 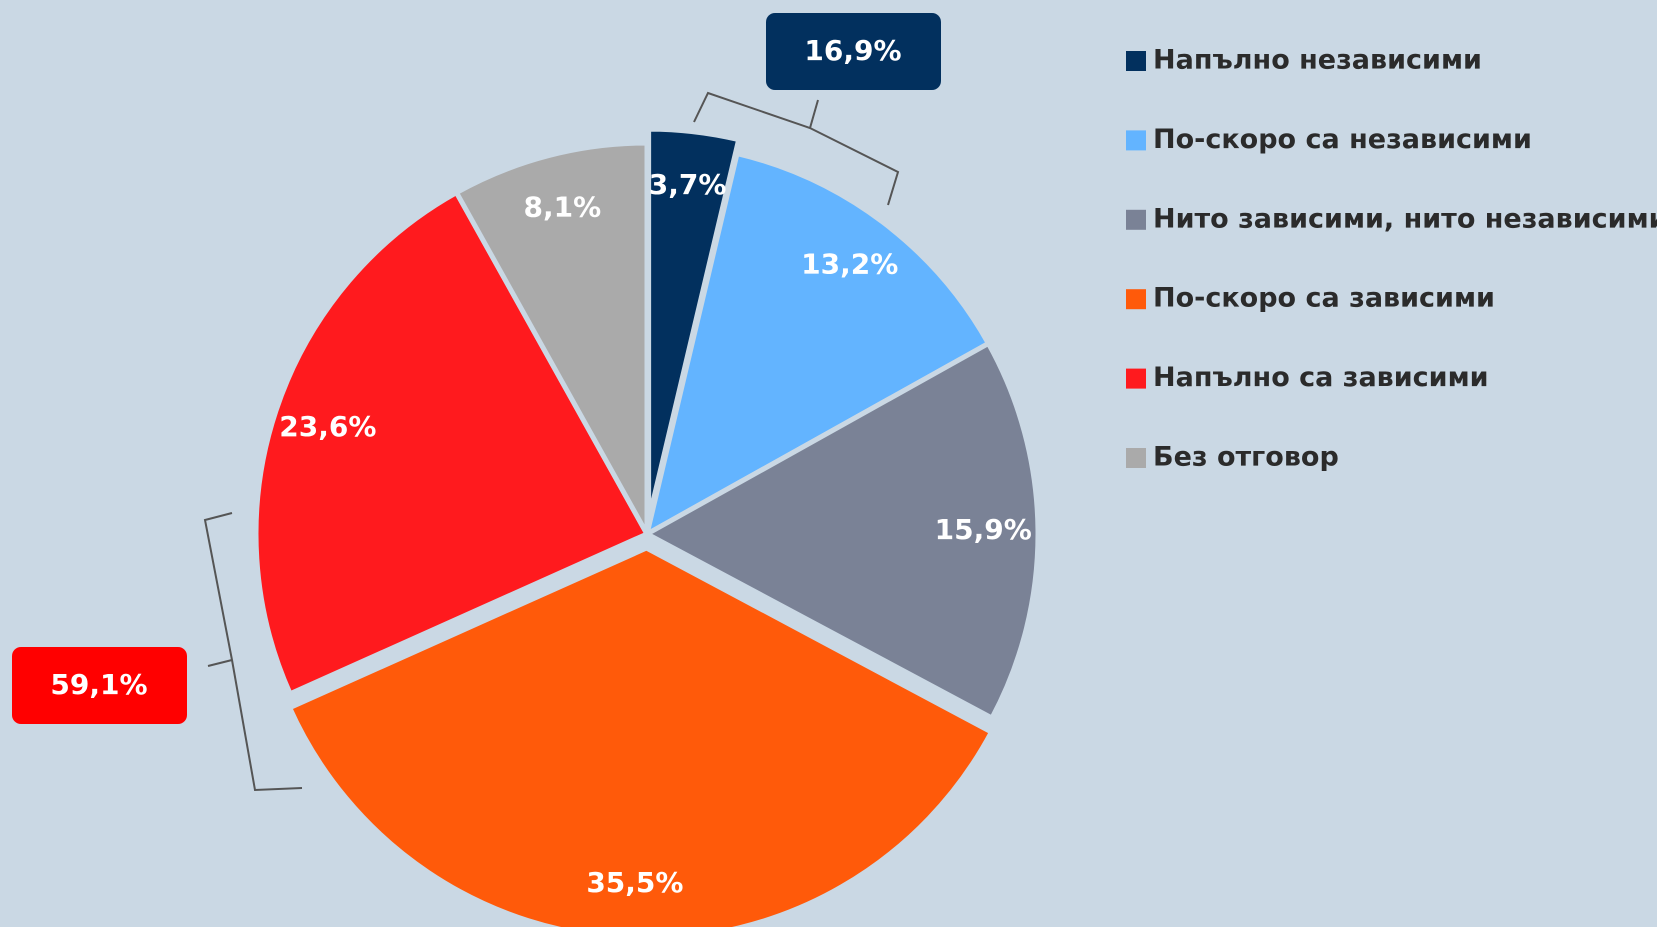 I want to click on legend-label: По-скоро са зависими, so click(x=1324, y=298).